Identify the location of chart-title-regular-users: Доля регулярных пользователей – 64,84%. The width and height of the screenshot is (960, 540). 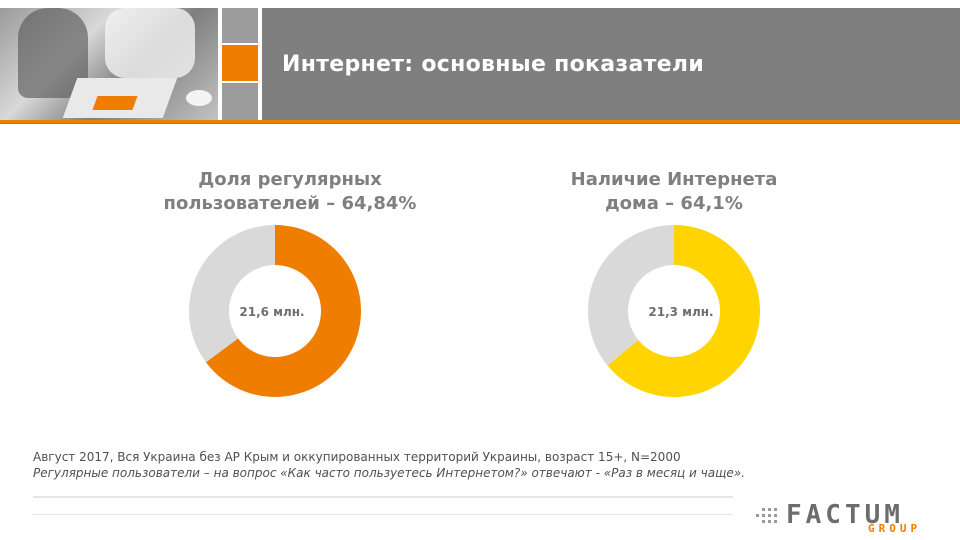
(290, 192).